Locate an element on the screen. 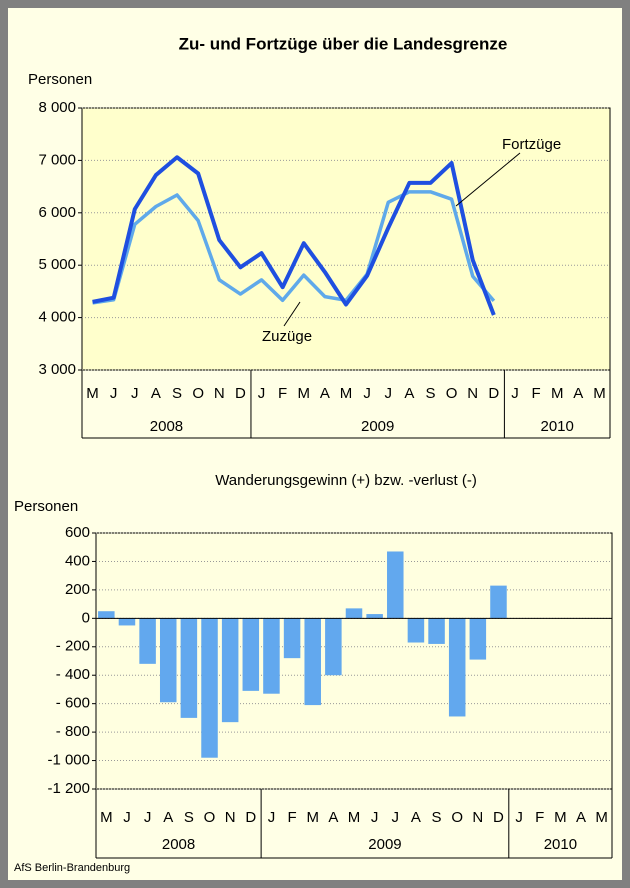  footer: AfS Berlin-Brandenburg is located at coordinates (72, 868).